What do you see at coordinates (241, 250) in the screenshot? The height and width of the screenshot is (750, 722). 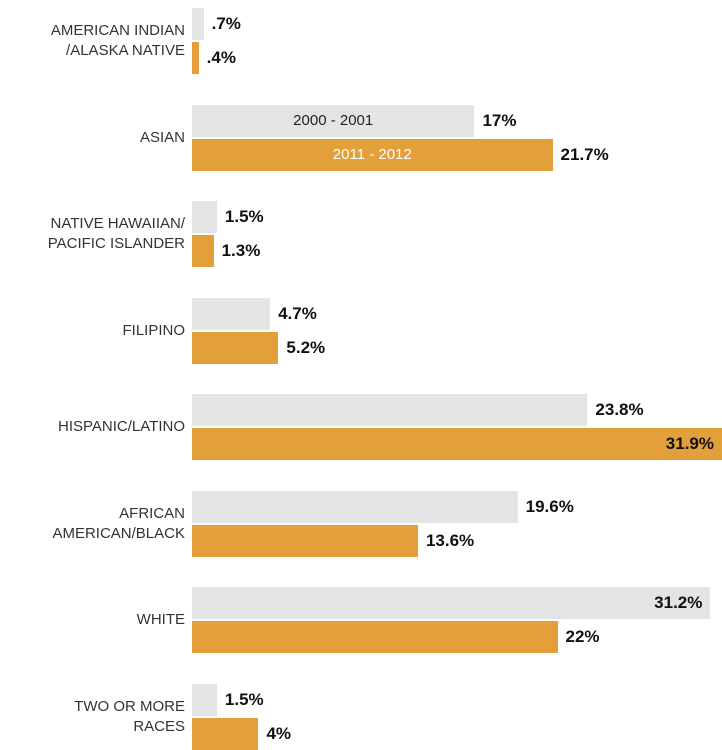 I see `value-label: 1.3%` at bounding box center [241, 250].